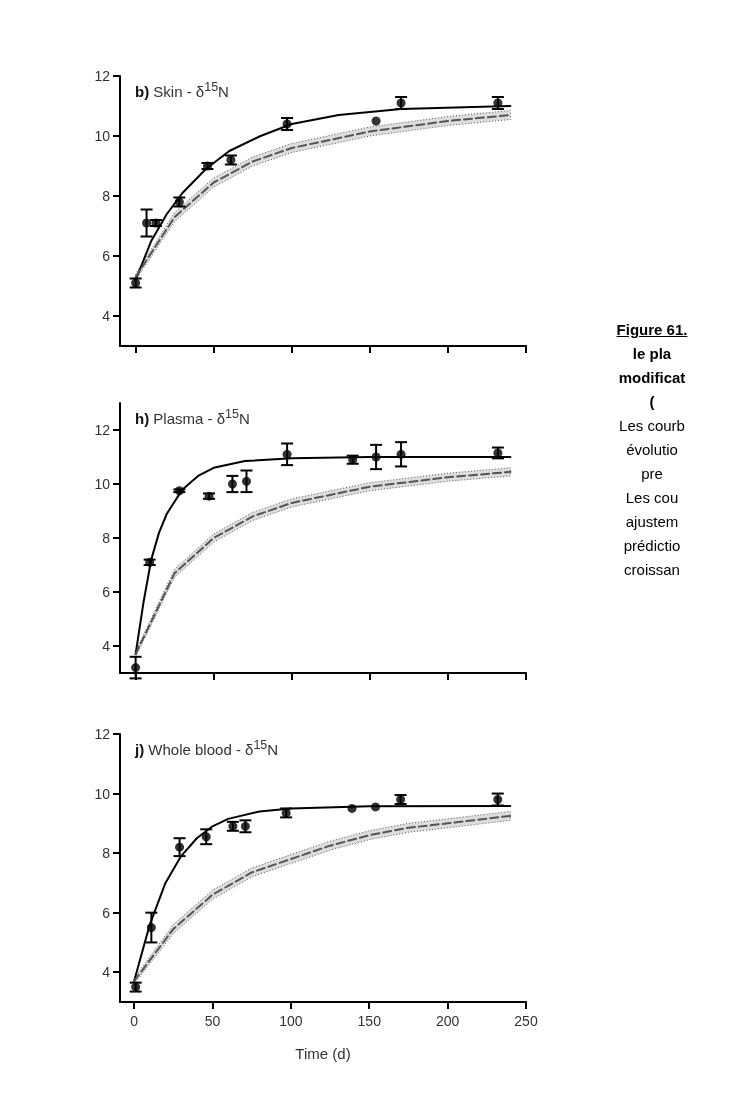 The width and height of the screenshot is (744, 1106). Describe the element at coordinates (369, 1021) in the screenshot. I see `x-tick-label: 150` at that location.